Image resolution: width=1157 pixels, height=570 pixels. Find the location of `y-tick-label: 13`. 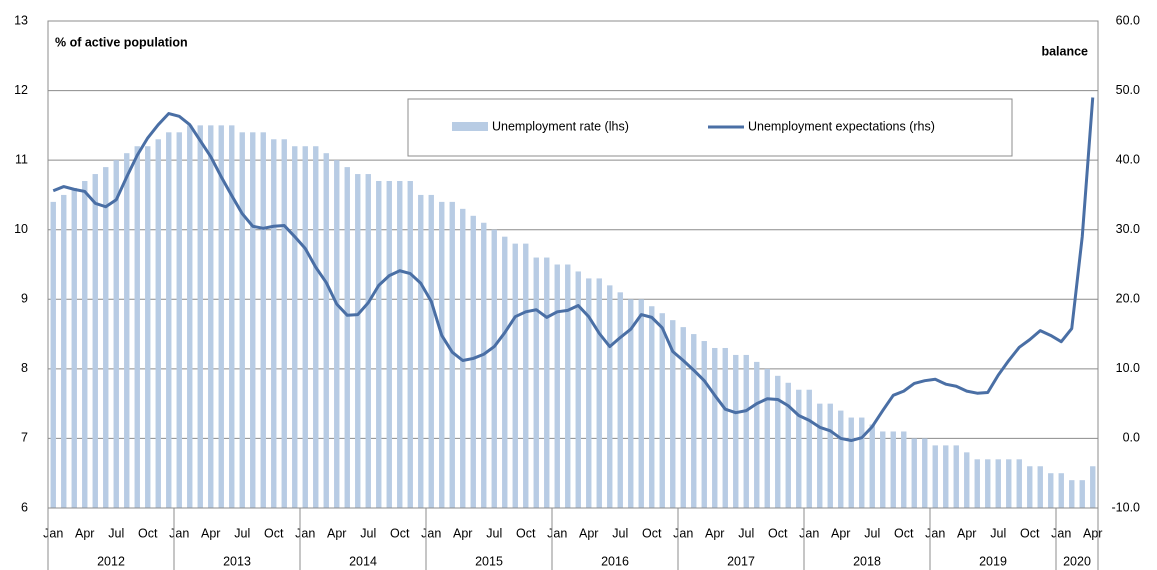

y-tick-label: 13 is located at coordinates (21, 20).